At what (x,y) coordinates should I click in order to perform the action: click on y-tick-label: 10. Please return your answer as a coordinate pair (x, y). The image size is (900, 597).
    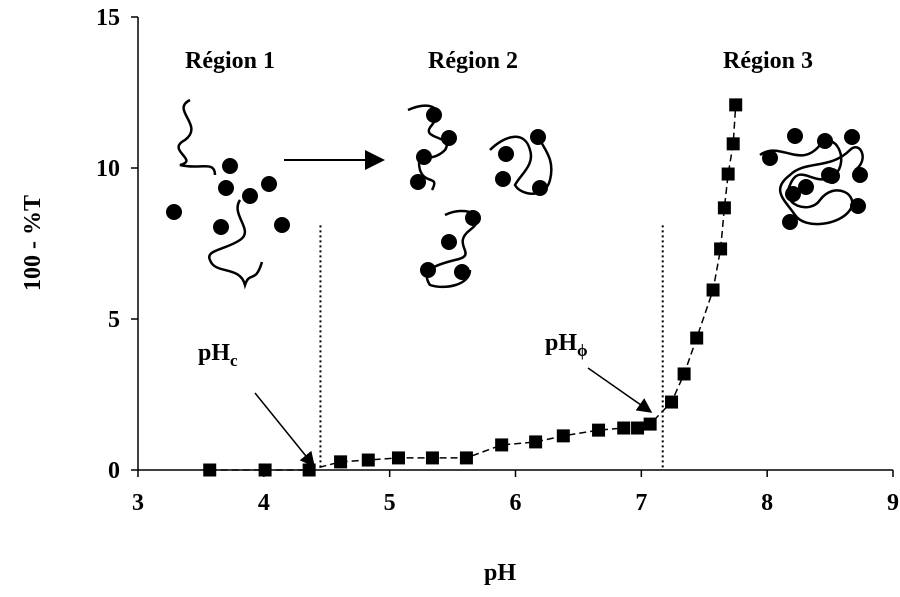
    Looking at the image, I should click on (108, 169).